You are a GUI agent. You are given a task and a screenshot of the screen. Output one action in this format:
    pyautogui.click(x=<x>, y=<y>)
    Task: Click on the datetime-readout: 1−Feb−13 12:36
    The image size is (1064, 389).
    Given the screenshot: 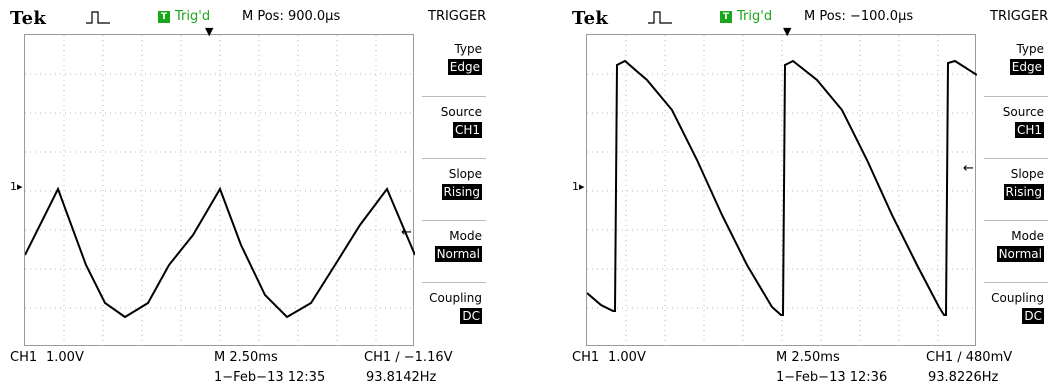 What is the action you would take?
    pyautogui.click(x=832, y=377)
    